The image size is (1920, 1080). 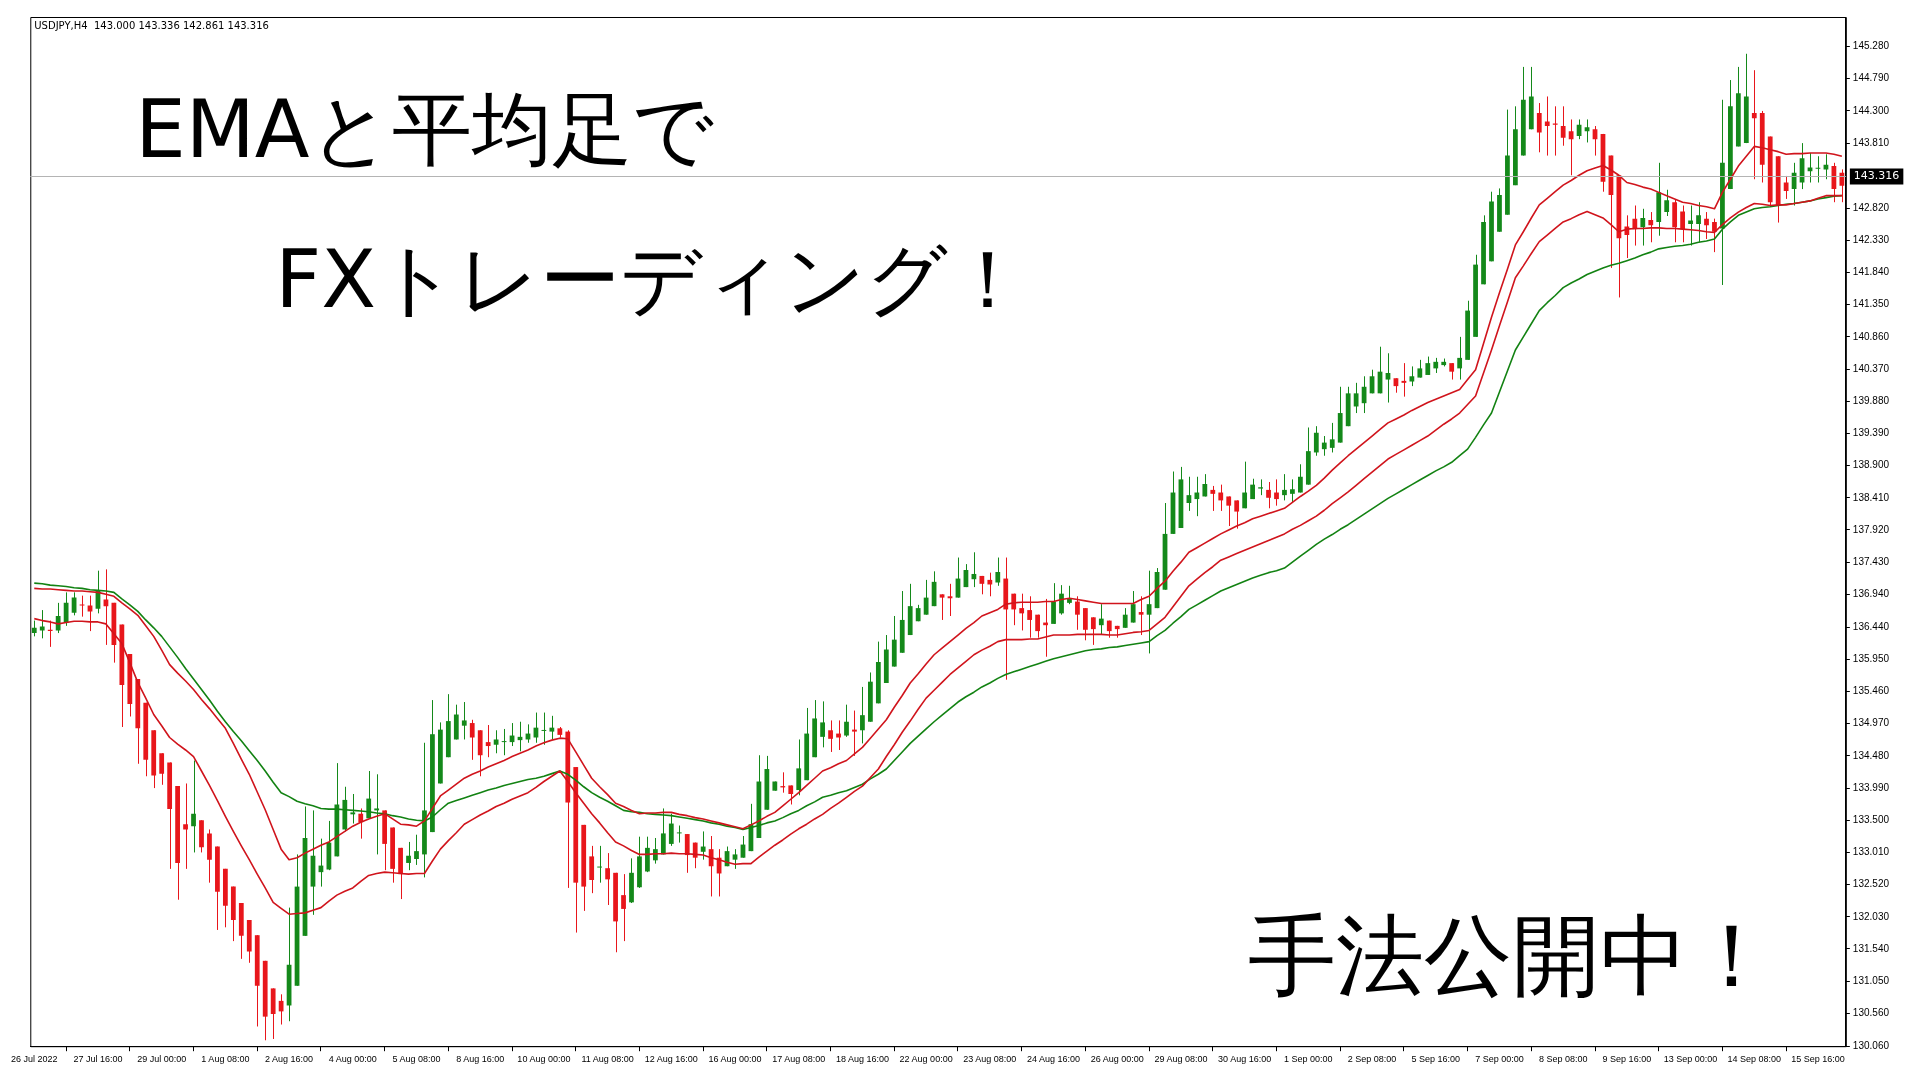 I want to click on y-tick-label: 144.300, so click(x=1871, y=110).